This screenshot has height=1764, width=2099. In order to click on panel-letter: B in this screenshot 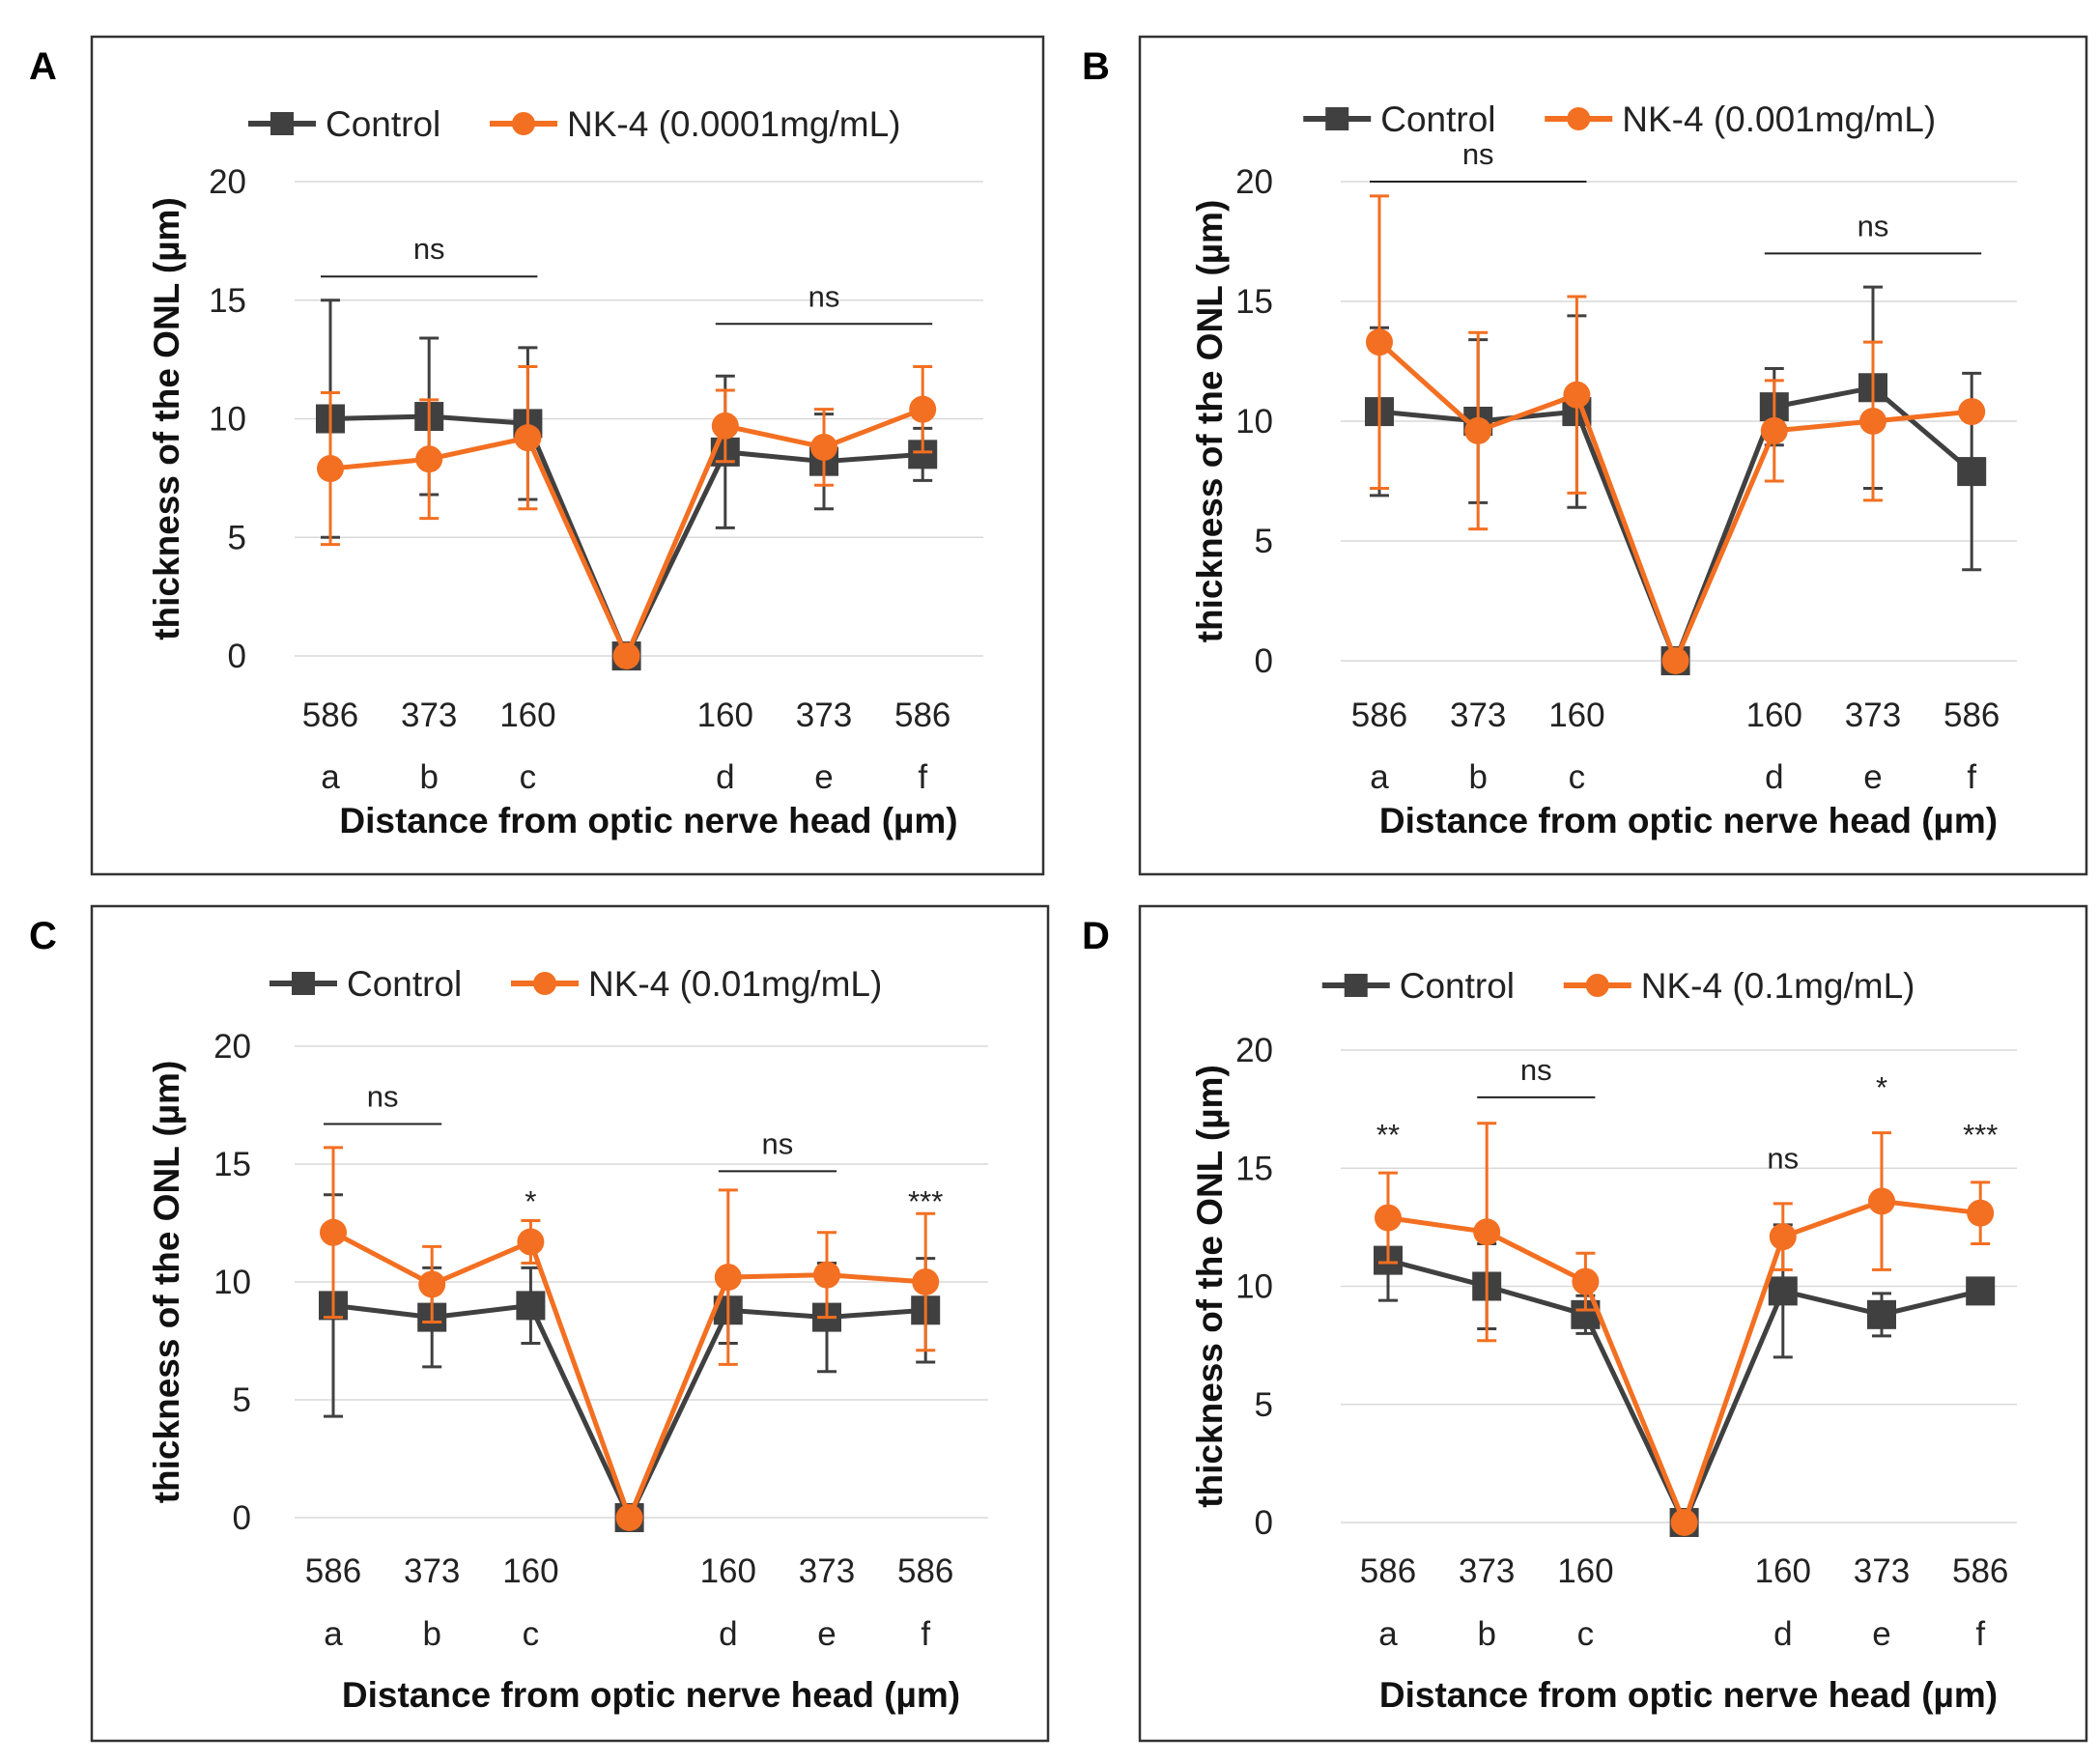, I will do `click(1096, 66)`.